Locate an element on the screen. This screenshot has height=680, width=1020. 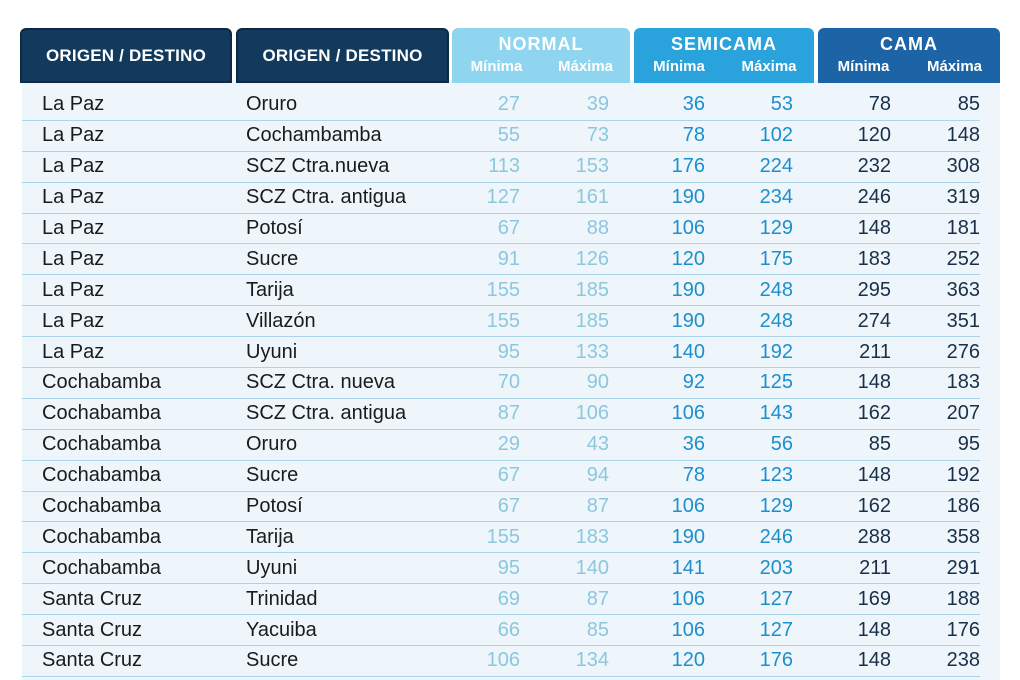
normal-max-cell: 90 is located at coordinates (597, 382).